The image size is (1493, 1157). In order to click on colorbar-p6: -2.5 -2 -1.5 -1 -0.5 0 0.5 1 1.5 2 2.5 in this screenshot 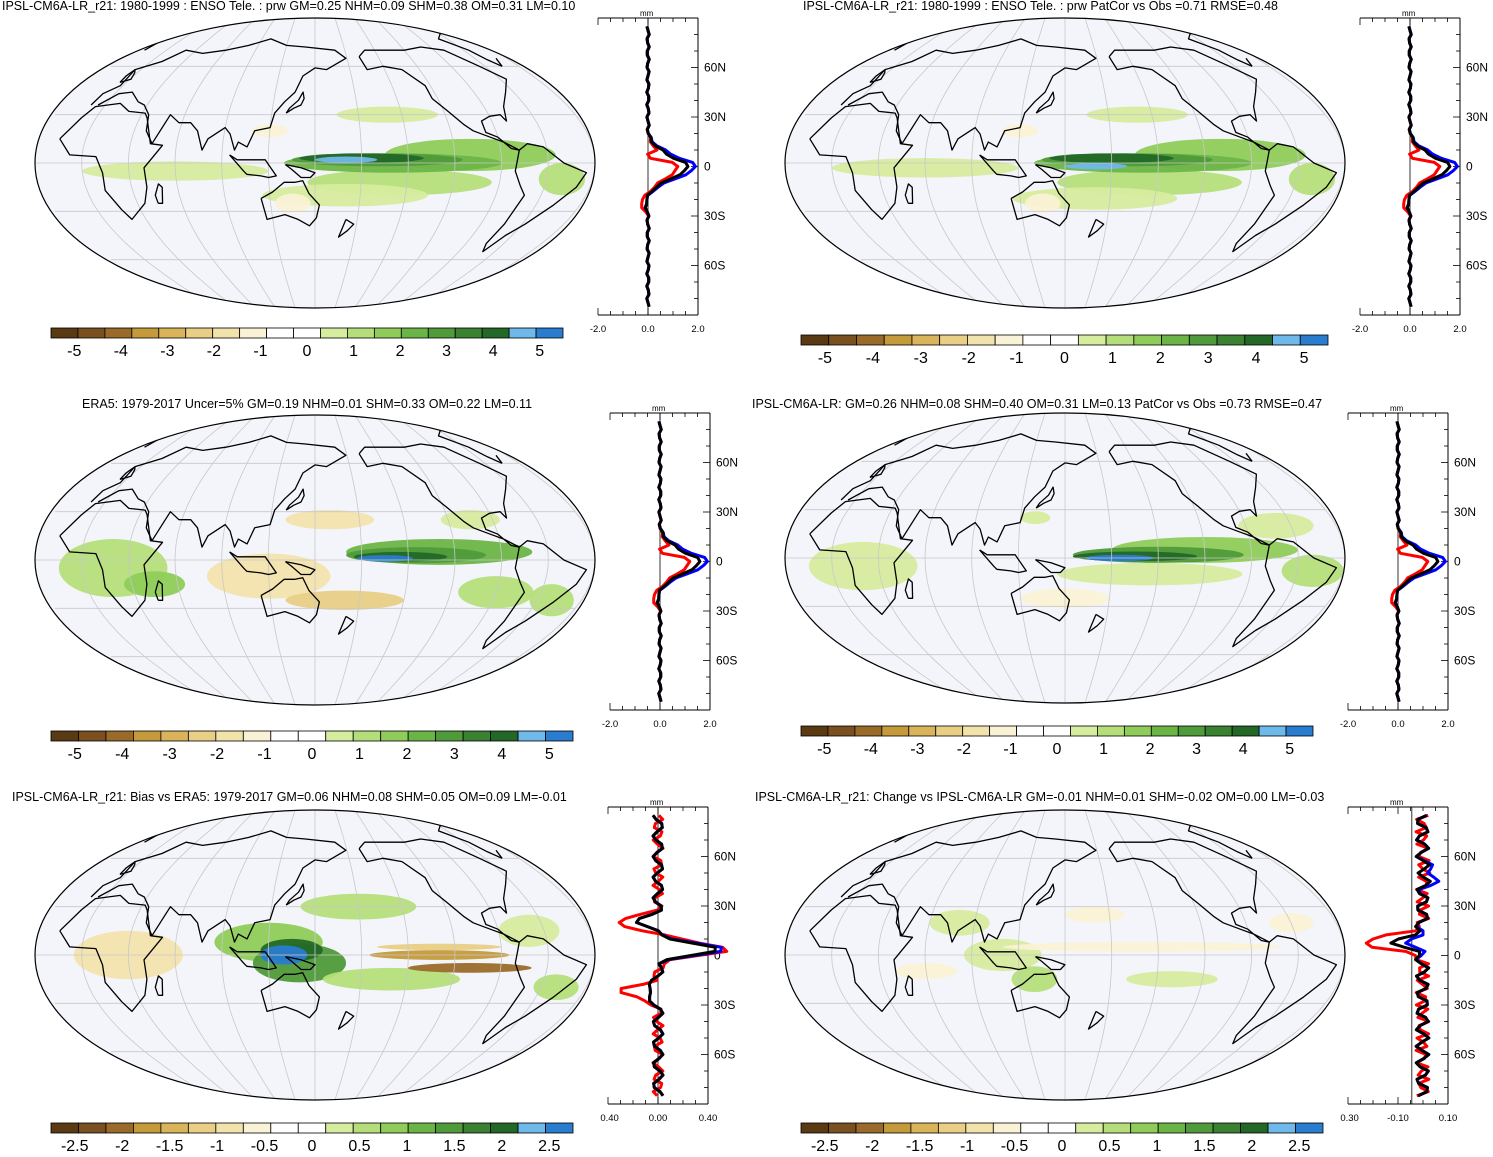, I will do `click(1062, 1138)`.